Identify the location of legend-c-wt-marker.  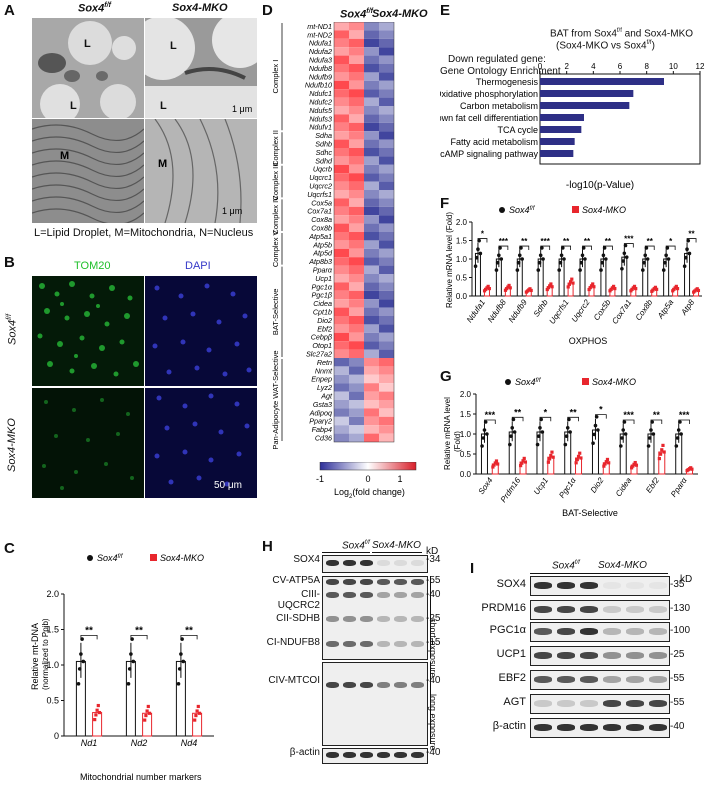
(90, 558).